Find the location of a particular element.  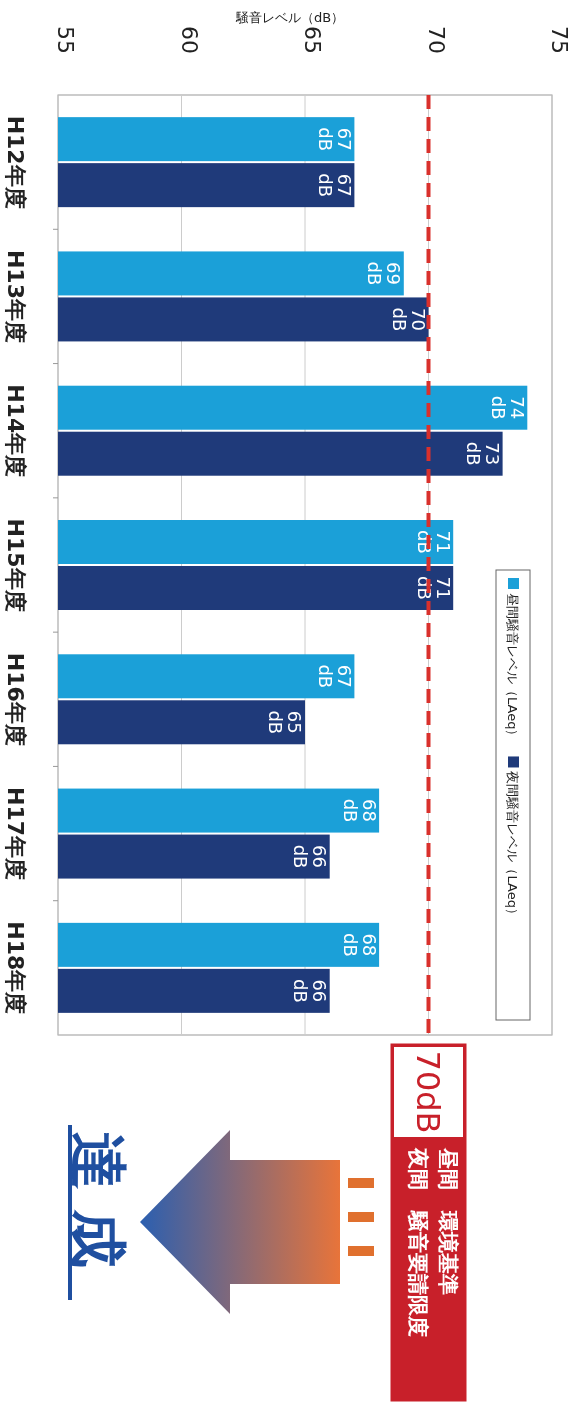

x-tick-label: 65 is located at coordinates (312, 40).